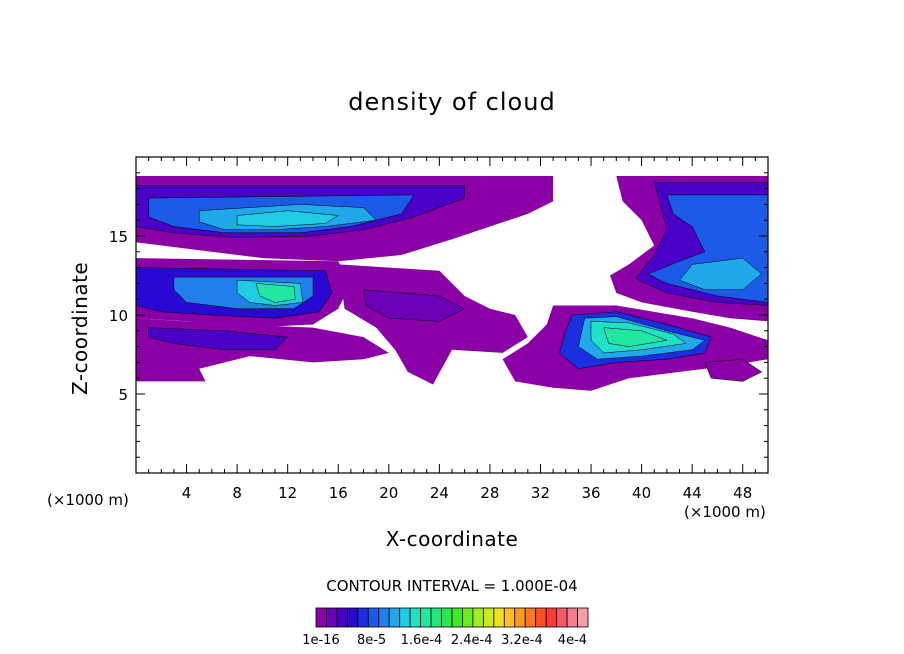 The height and width of the screenshot is (654, 904). I want to click on contour-interval-text: CONTOUR INTERVAL = 1.000E-04, so click(452, 586).